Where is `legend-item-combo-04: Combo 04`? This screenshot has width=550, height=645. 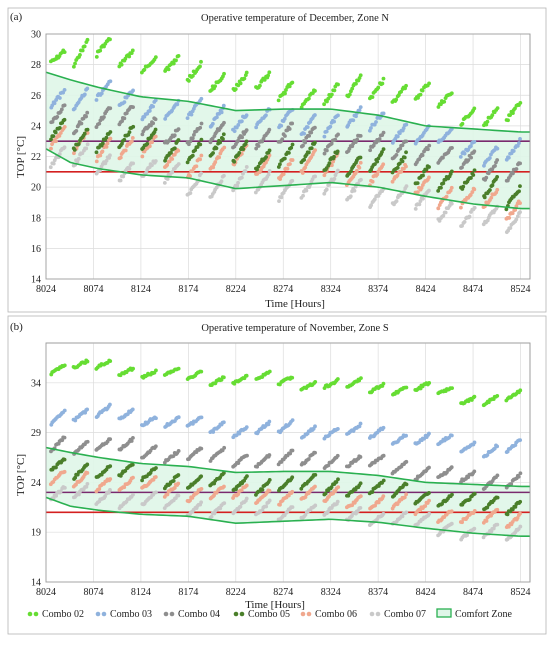 legend-item-combo-04: Combo 04 is located at coordinates (191, 614).